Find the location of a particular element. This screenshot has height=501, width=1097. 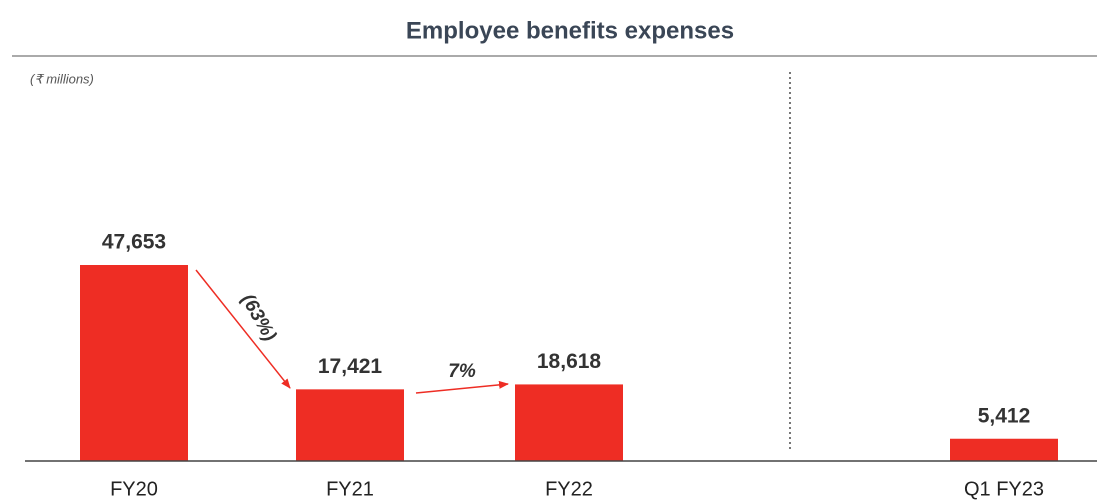

x-tick-label: FY22 is located at coordinates (569, 489).